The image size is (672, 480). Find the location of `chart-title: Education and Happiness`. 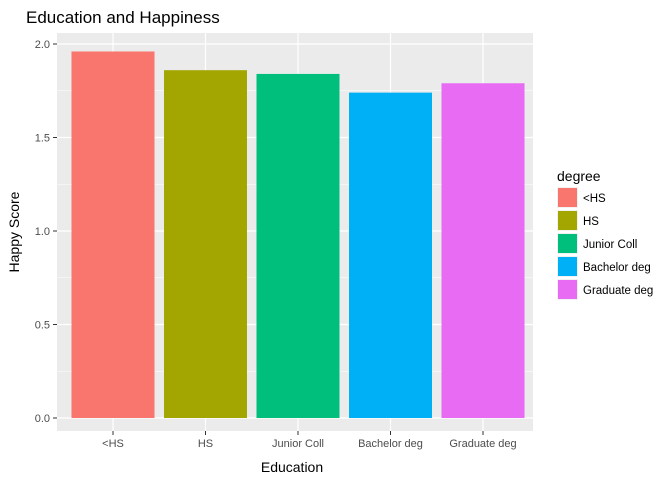

chart-title: Education and Happiness is located at coordinates (123, 17).